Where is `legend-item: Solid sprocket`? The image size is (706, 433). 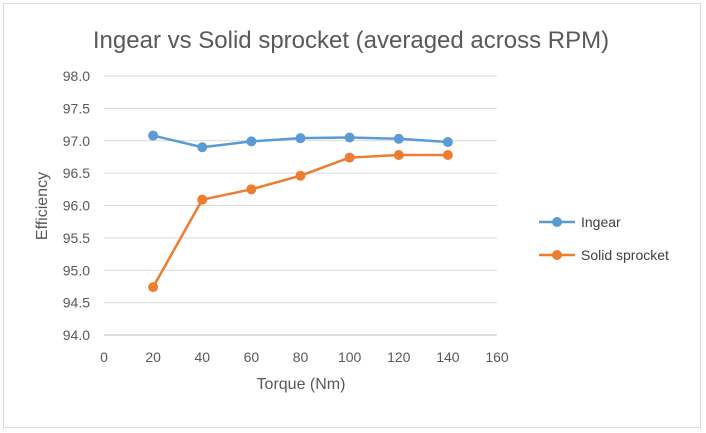 legend-item: Solid sprocket is located at coordinates (604, 255).